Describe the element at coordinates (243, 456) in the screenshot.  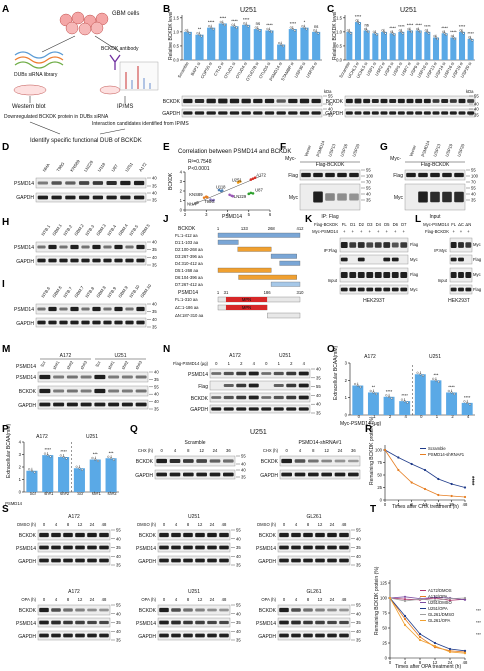
I see `kda-marker: 55` at that location.